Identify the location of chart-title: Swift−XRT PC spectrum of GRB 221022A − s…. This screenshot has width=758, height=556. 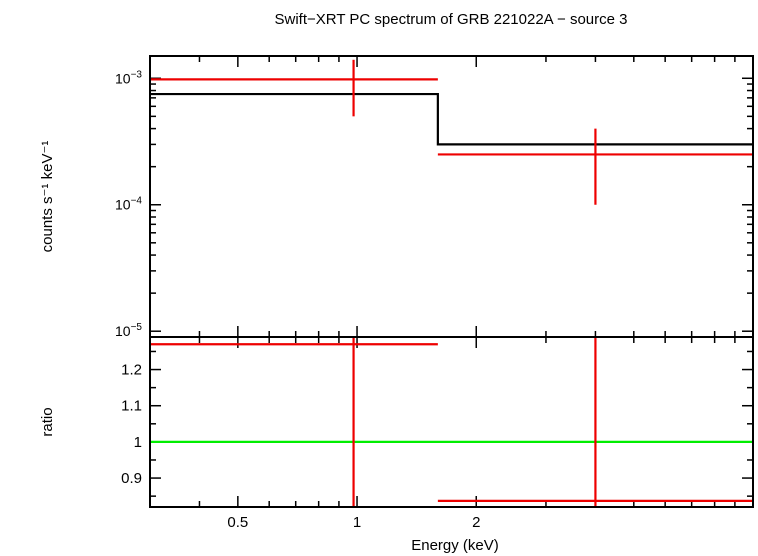
(451, 19).